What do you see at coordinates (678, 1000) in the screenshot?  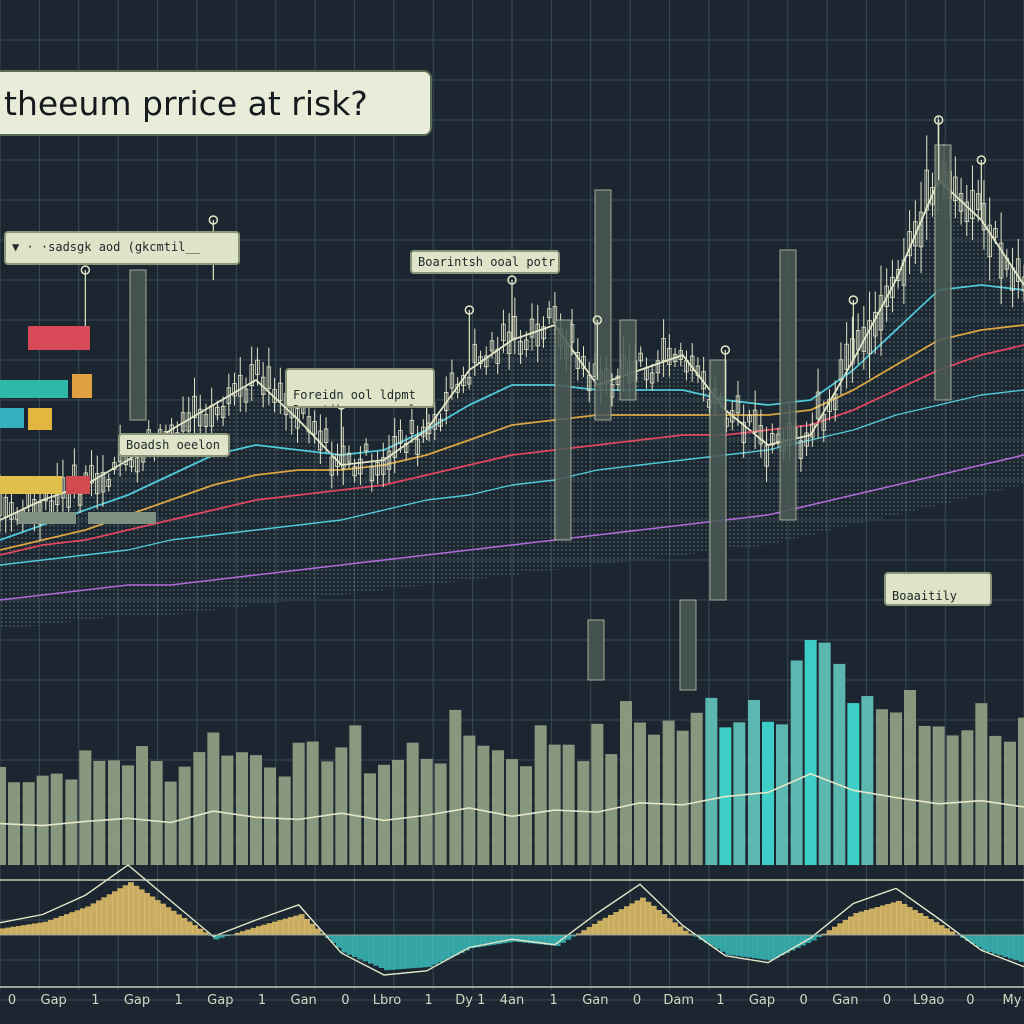 I see `x-tick-label: Dam` at bounding box center [678, 1000].